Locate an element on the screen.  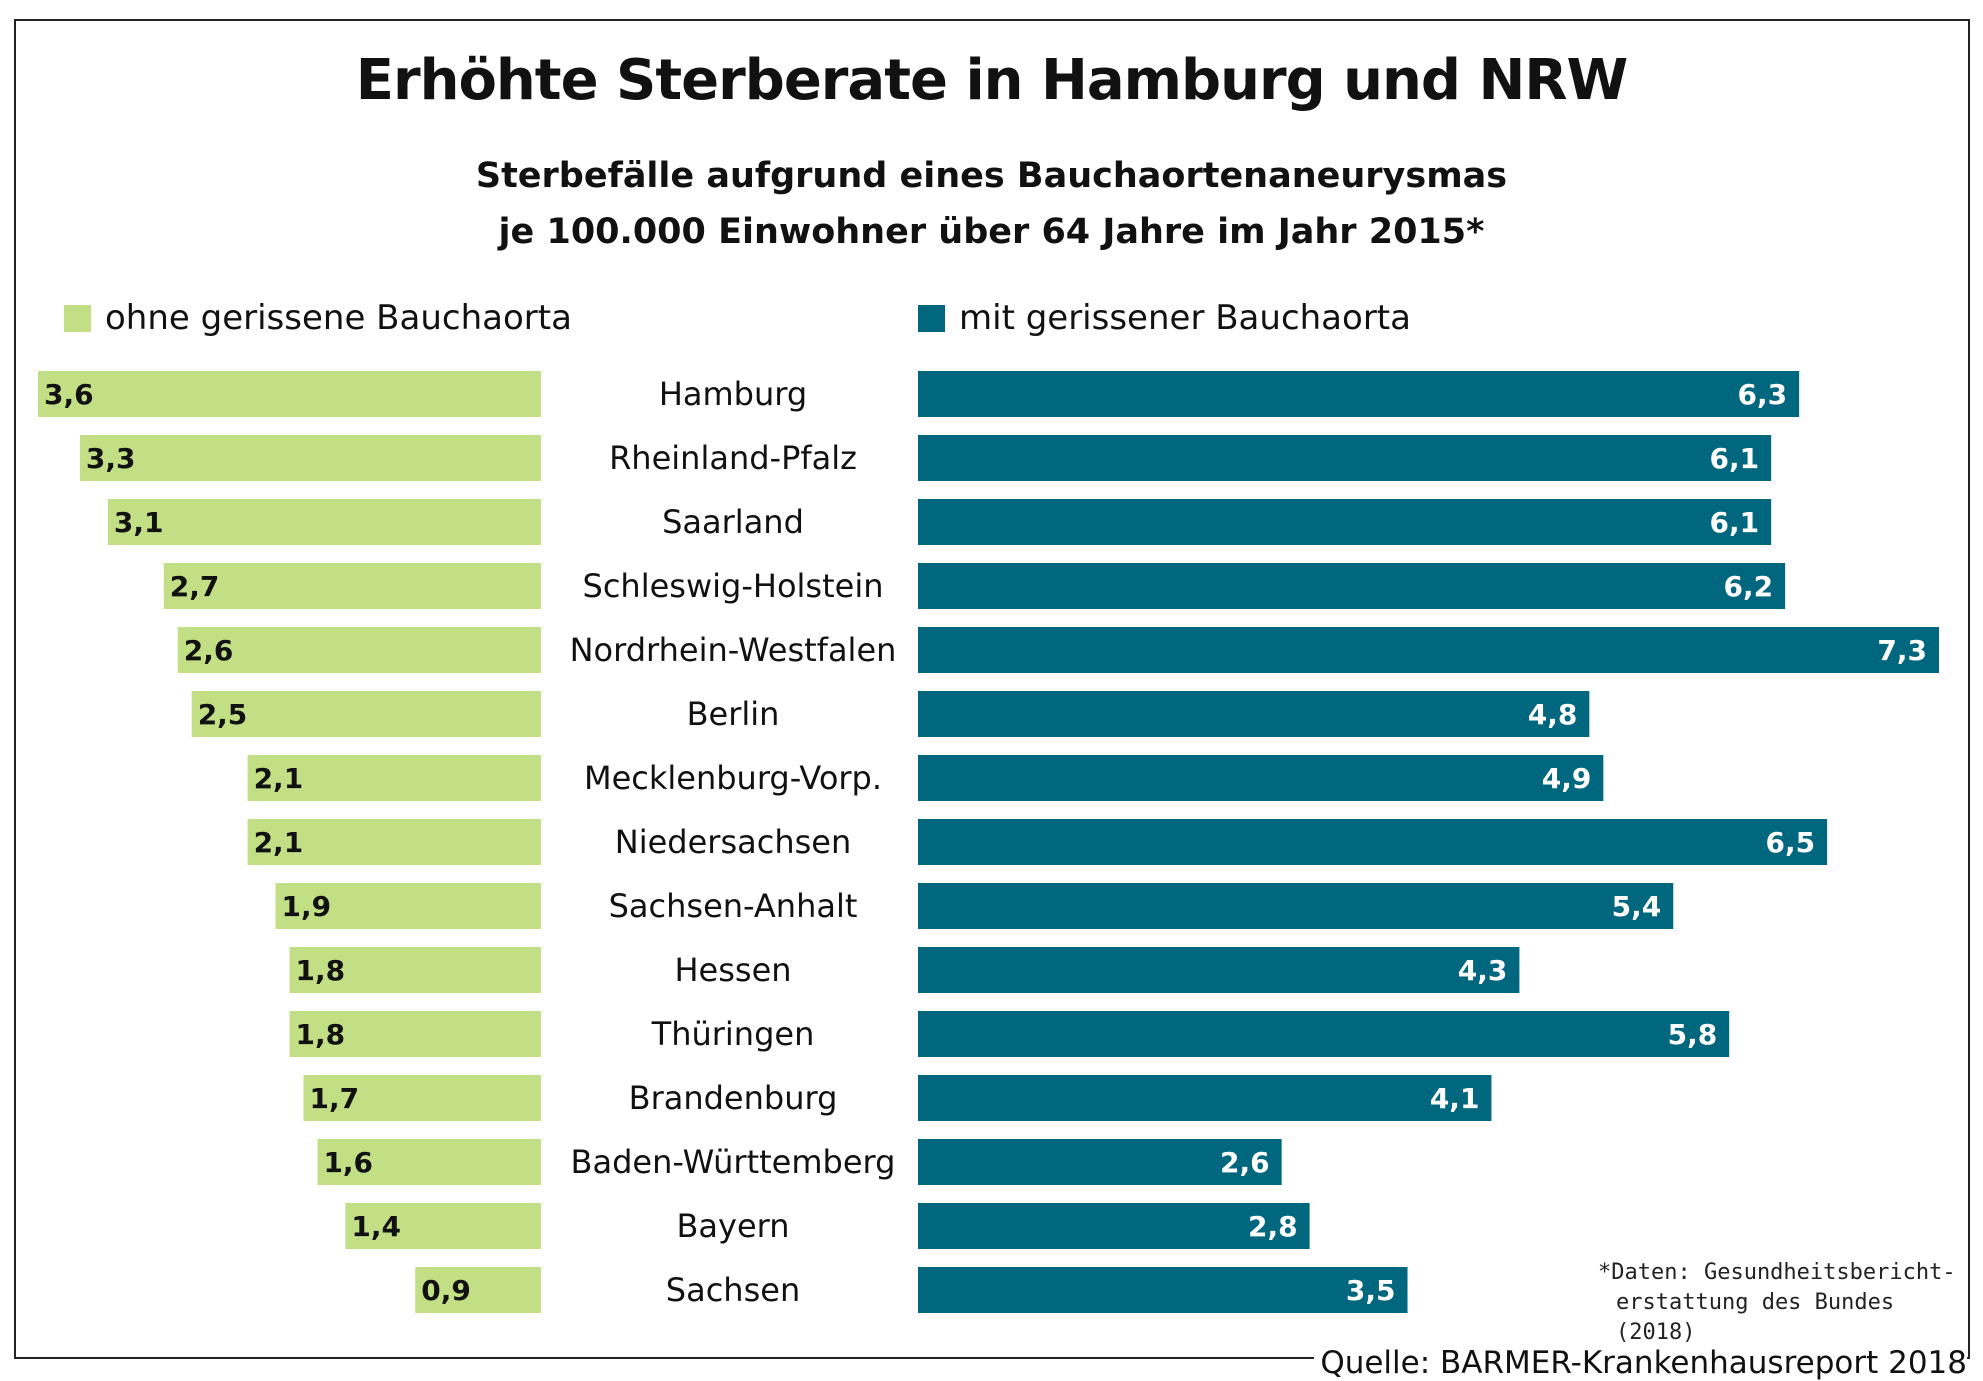
category-label-13: Bayern is located at coordinates (732, 1226).